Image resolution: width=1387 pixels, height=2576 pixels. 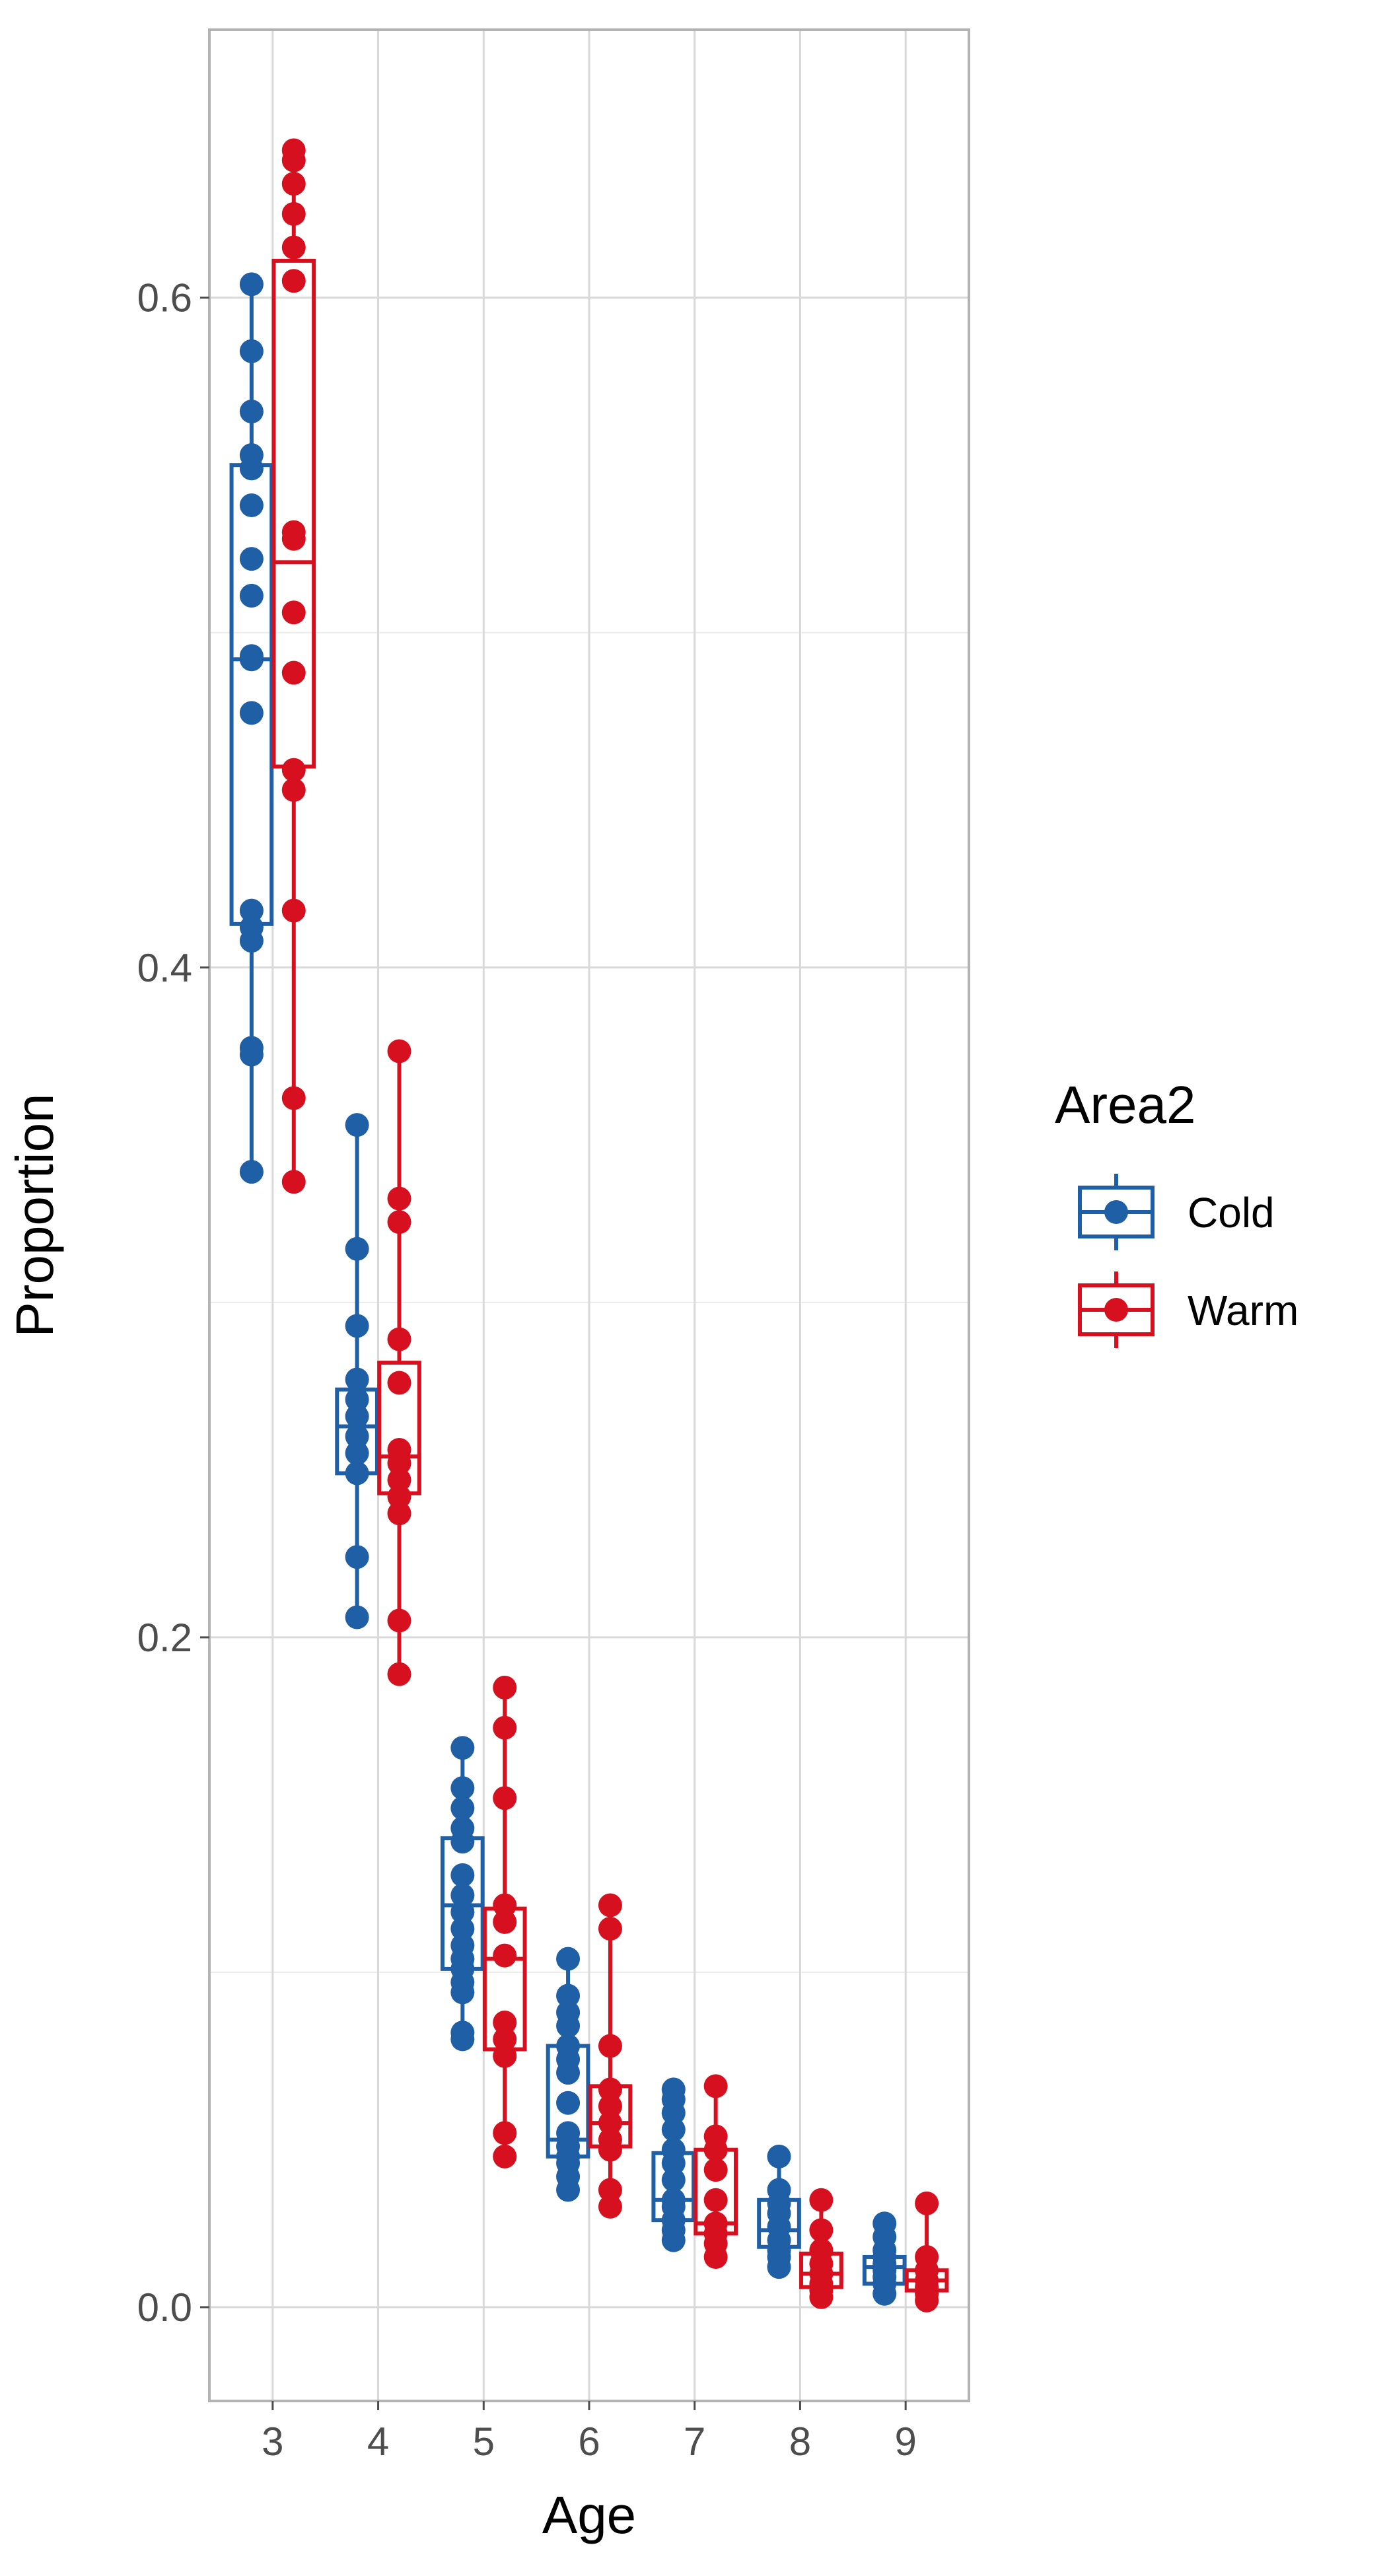 What do you see at coordinates (800, 2442) in the screenshot?
I see `x-tick-label: 8` at bounding box center [800, 2442].